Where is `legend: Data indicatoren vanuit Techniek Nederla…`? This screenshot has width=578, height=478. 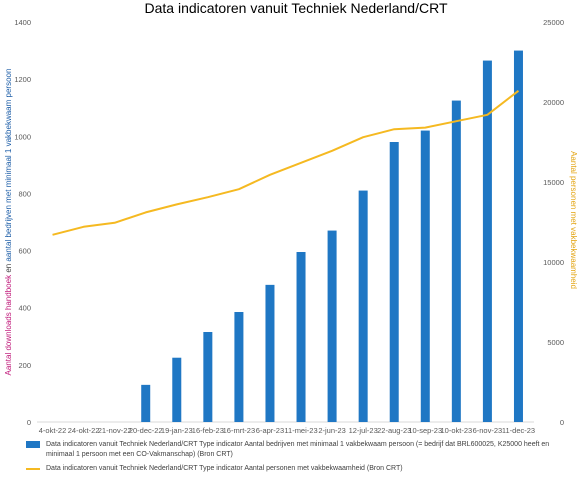 legend: Data indicatoren vanuit Techniek Nederla… is located at coordinates (298, 459).